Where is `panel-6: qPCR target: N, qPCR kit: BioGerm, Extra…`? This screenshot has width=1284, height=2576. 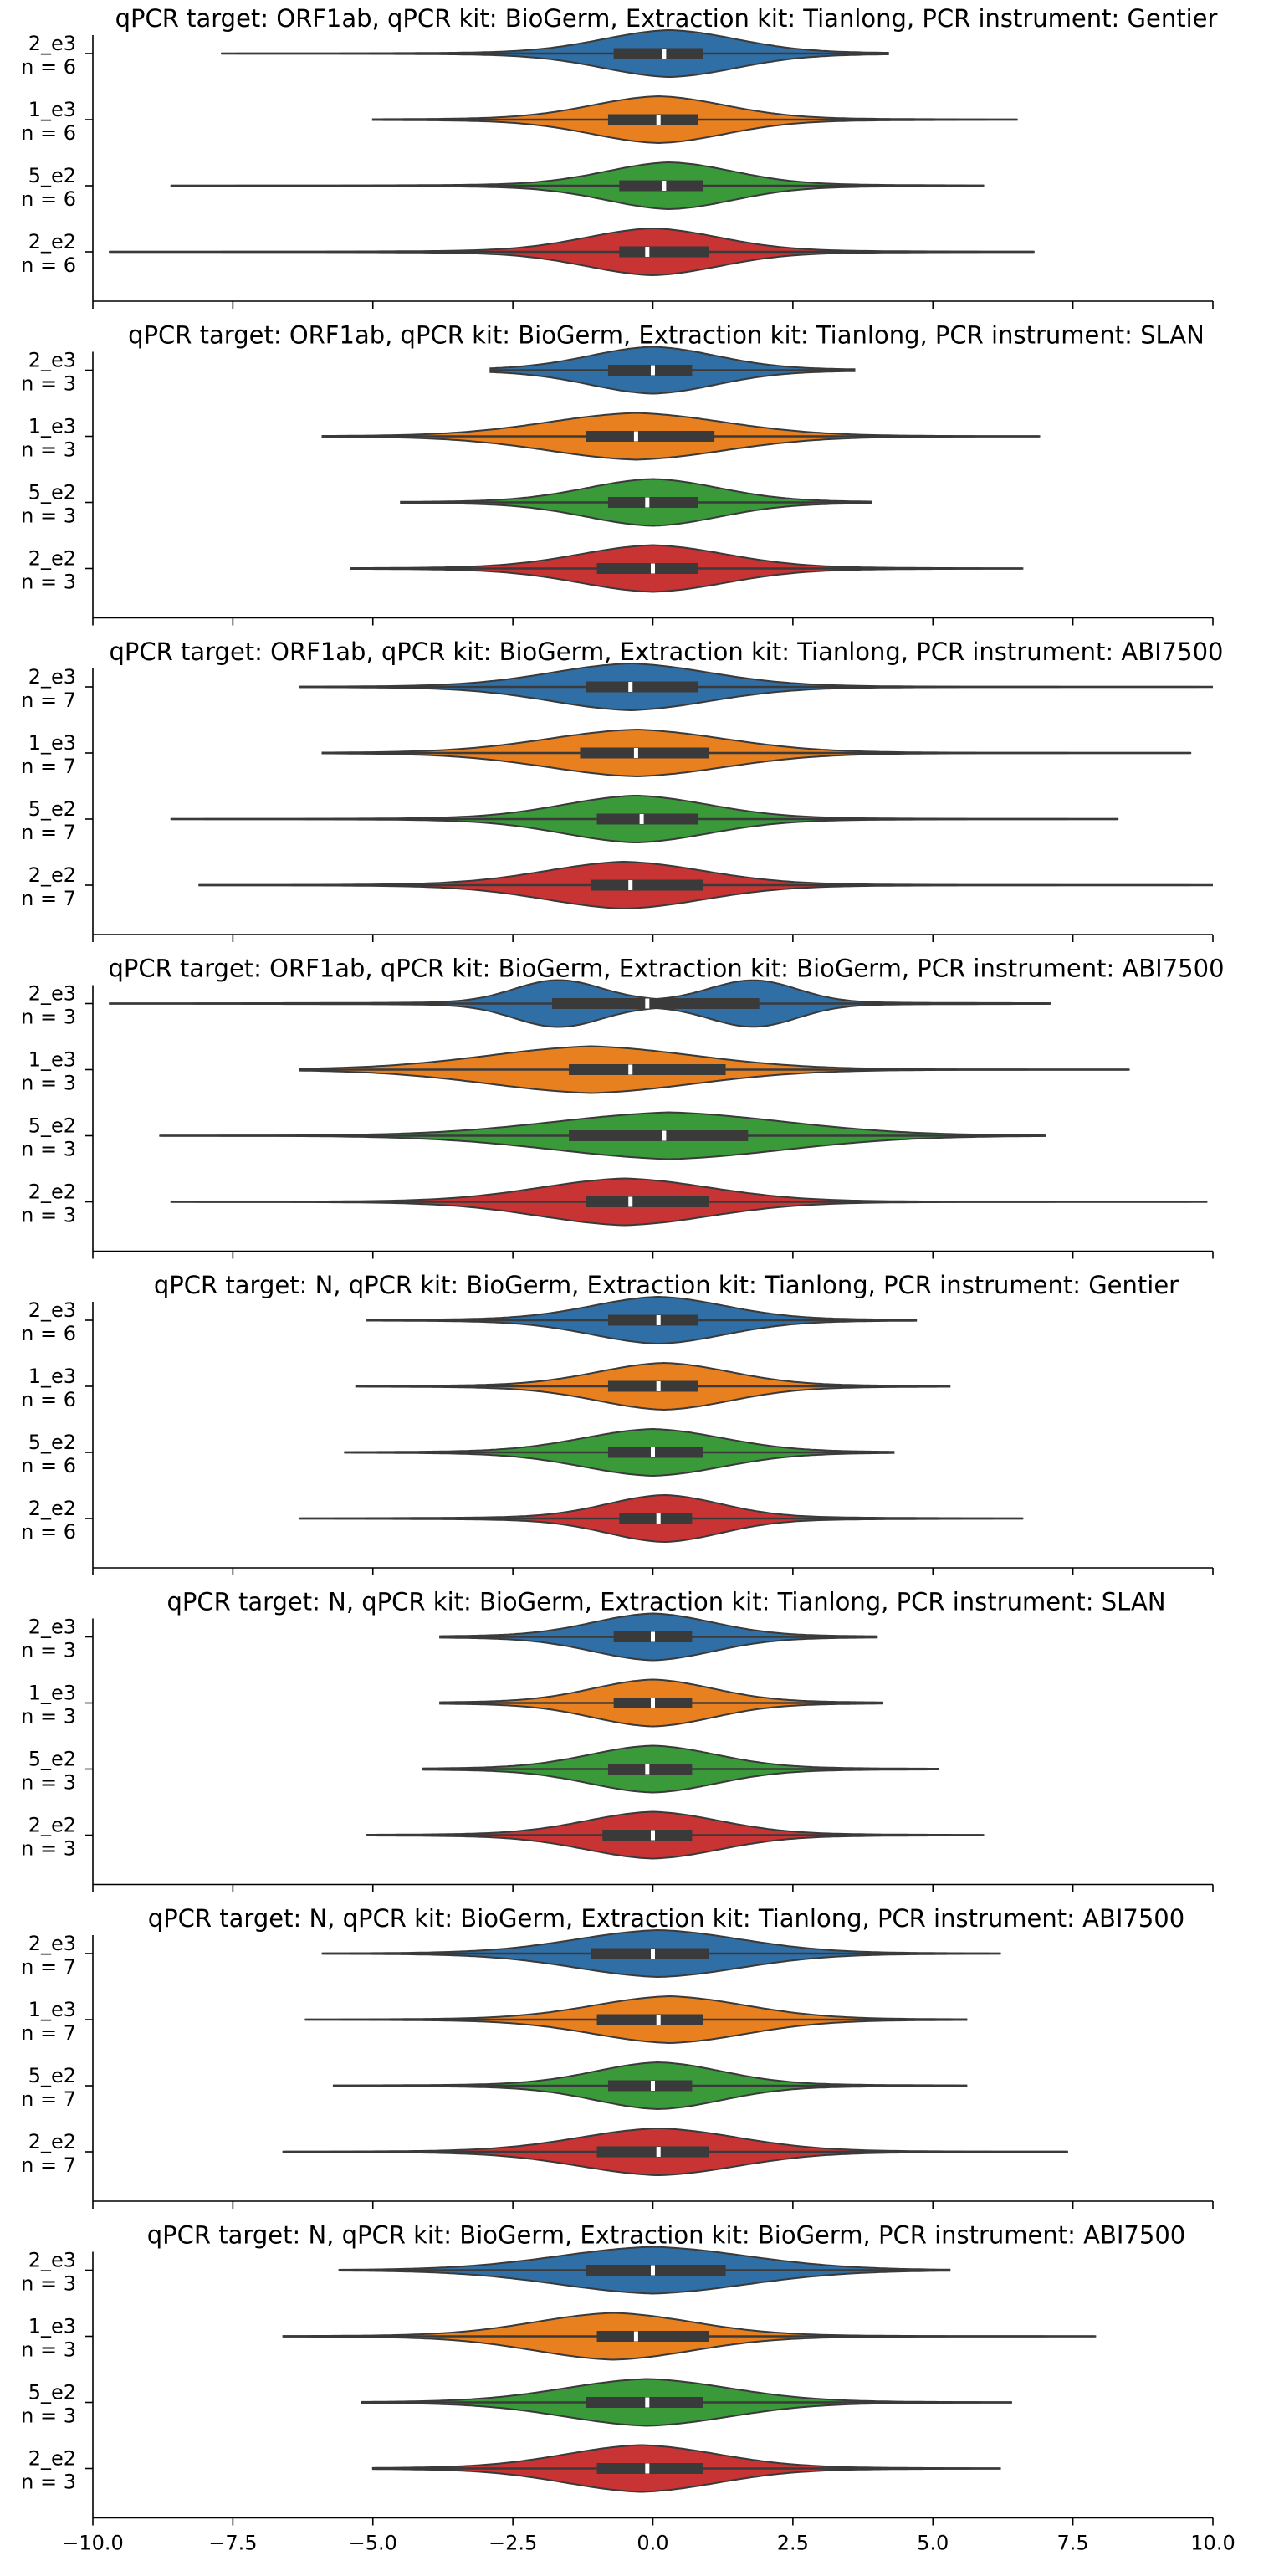 panel-6: qPCR target: N, qPCR kit: BioGerm, Extra… is located at coordinates (617, 1740).